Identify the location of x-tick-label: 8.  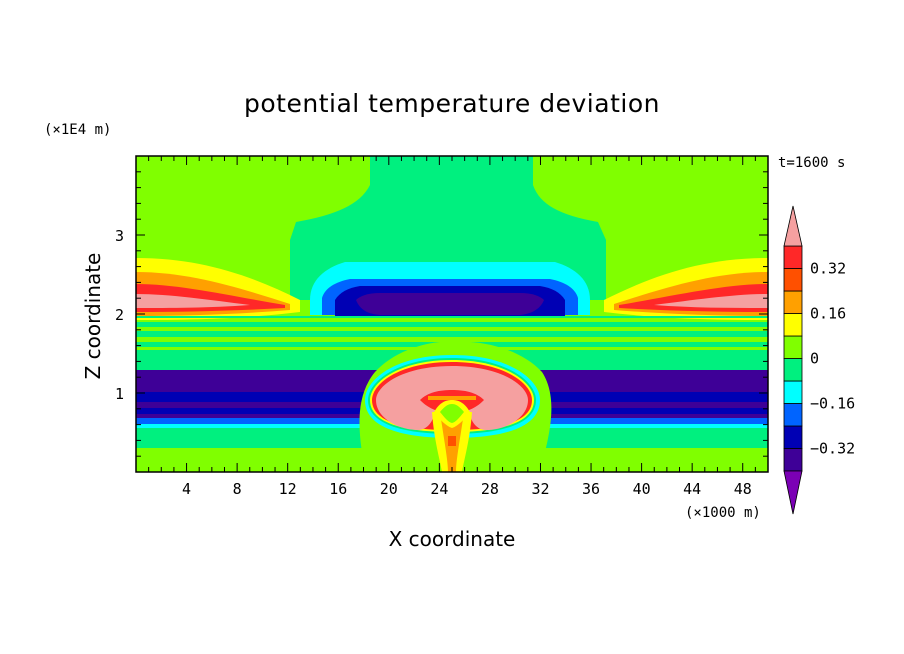
(237, 489).